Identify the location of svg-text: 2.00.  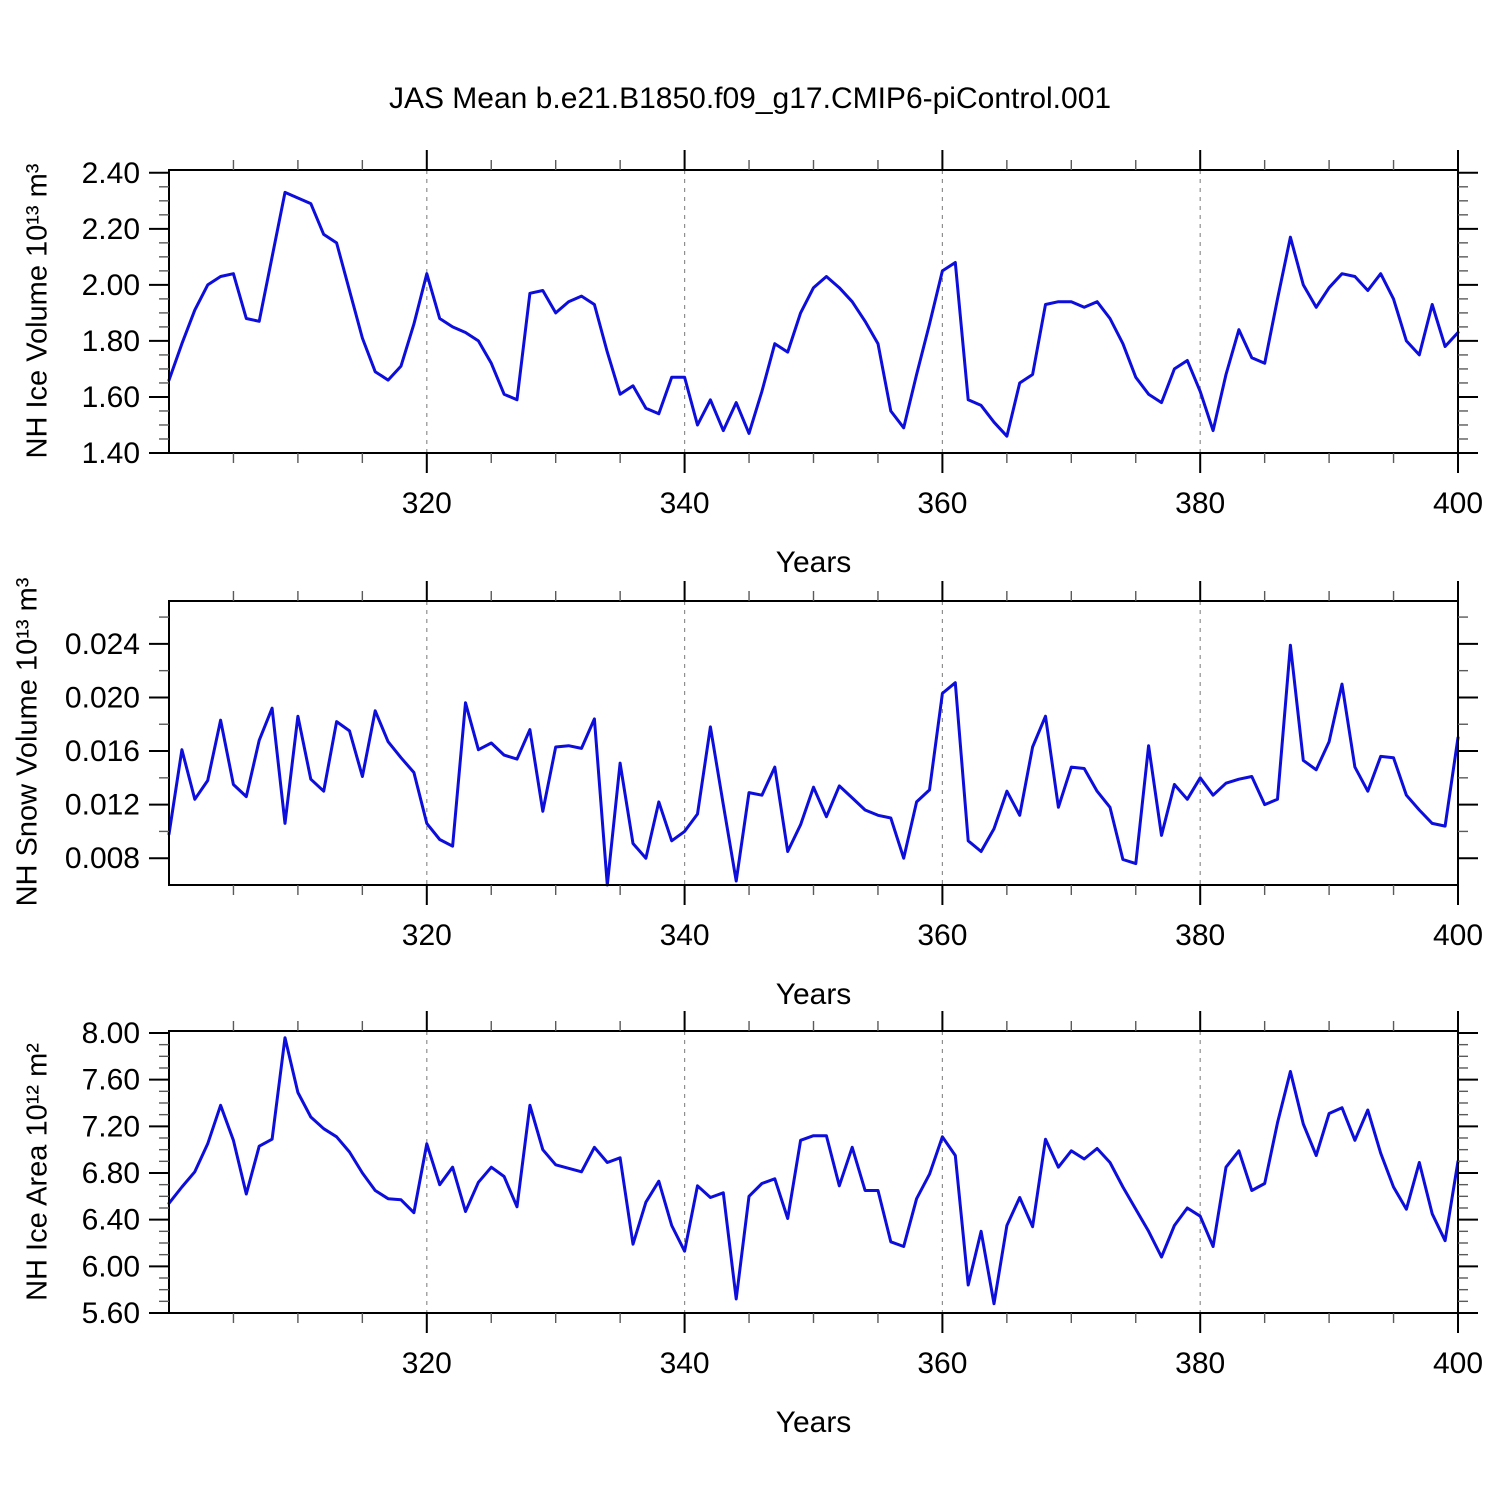
(111, 285).